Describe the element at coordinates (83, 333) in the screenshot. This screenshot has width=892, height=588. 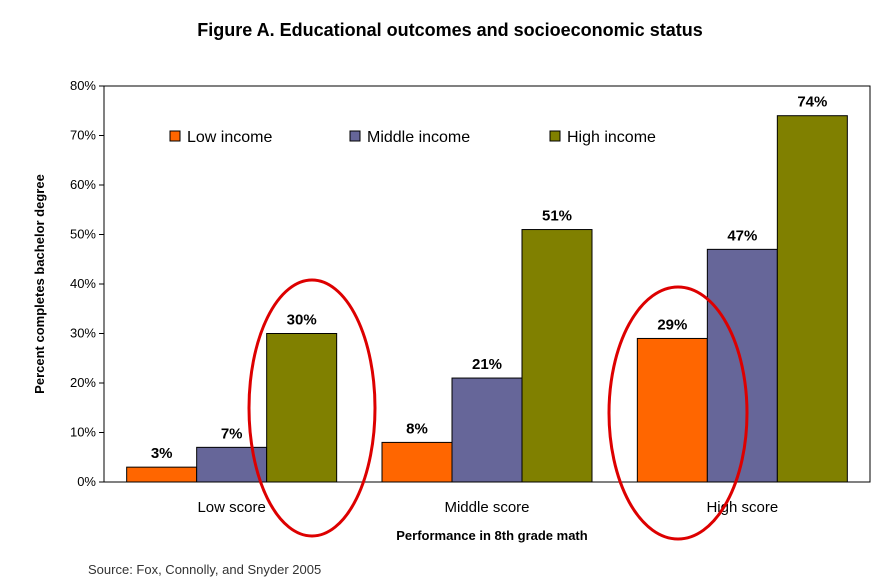
I see `y-tick-label: 30%` at that location.